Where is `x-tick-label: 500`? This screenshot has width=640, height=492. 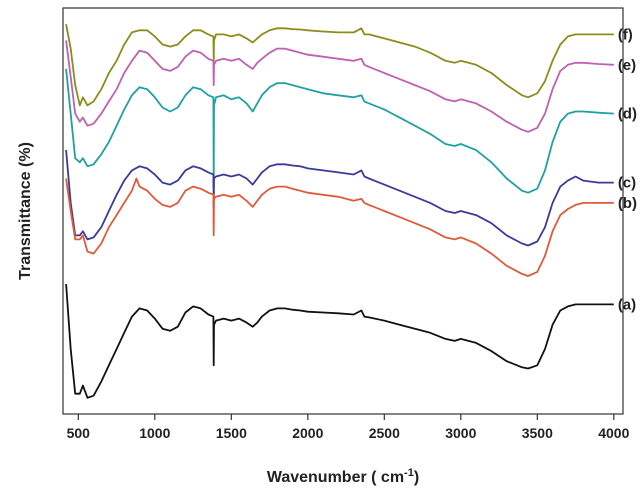 x-tick-label: 500 is located at coordinates (79, 433).